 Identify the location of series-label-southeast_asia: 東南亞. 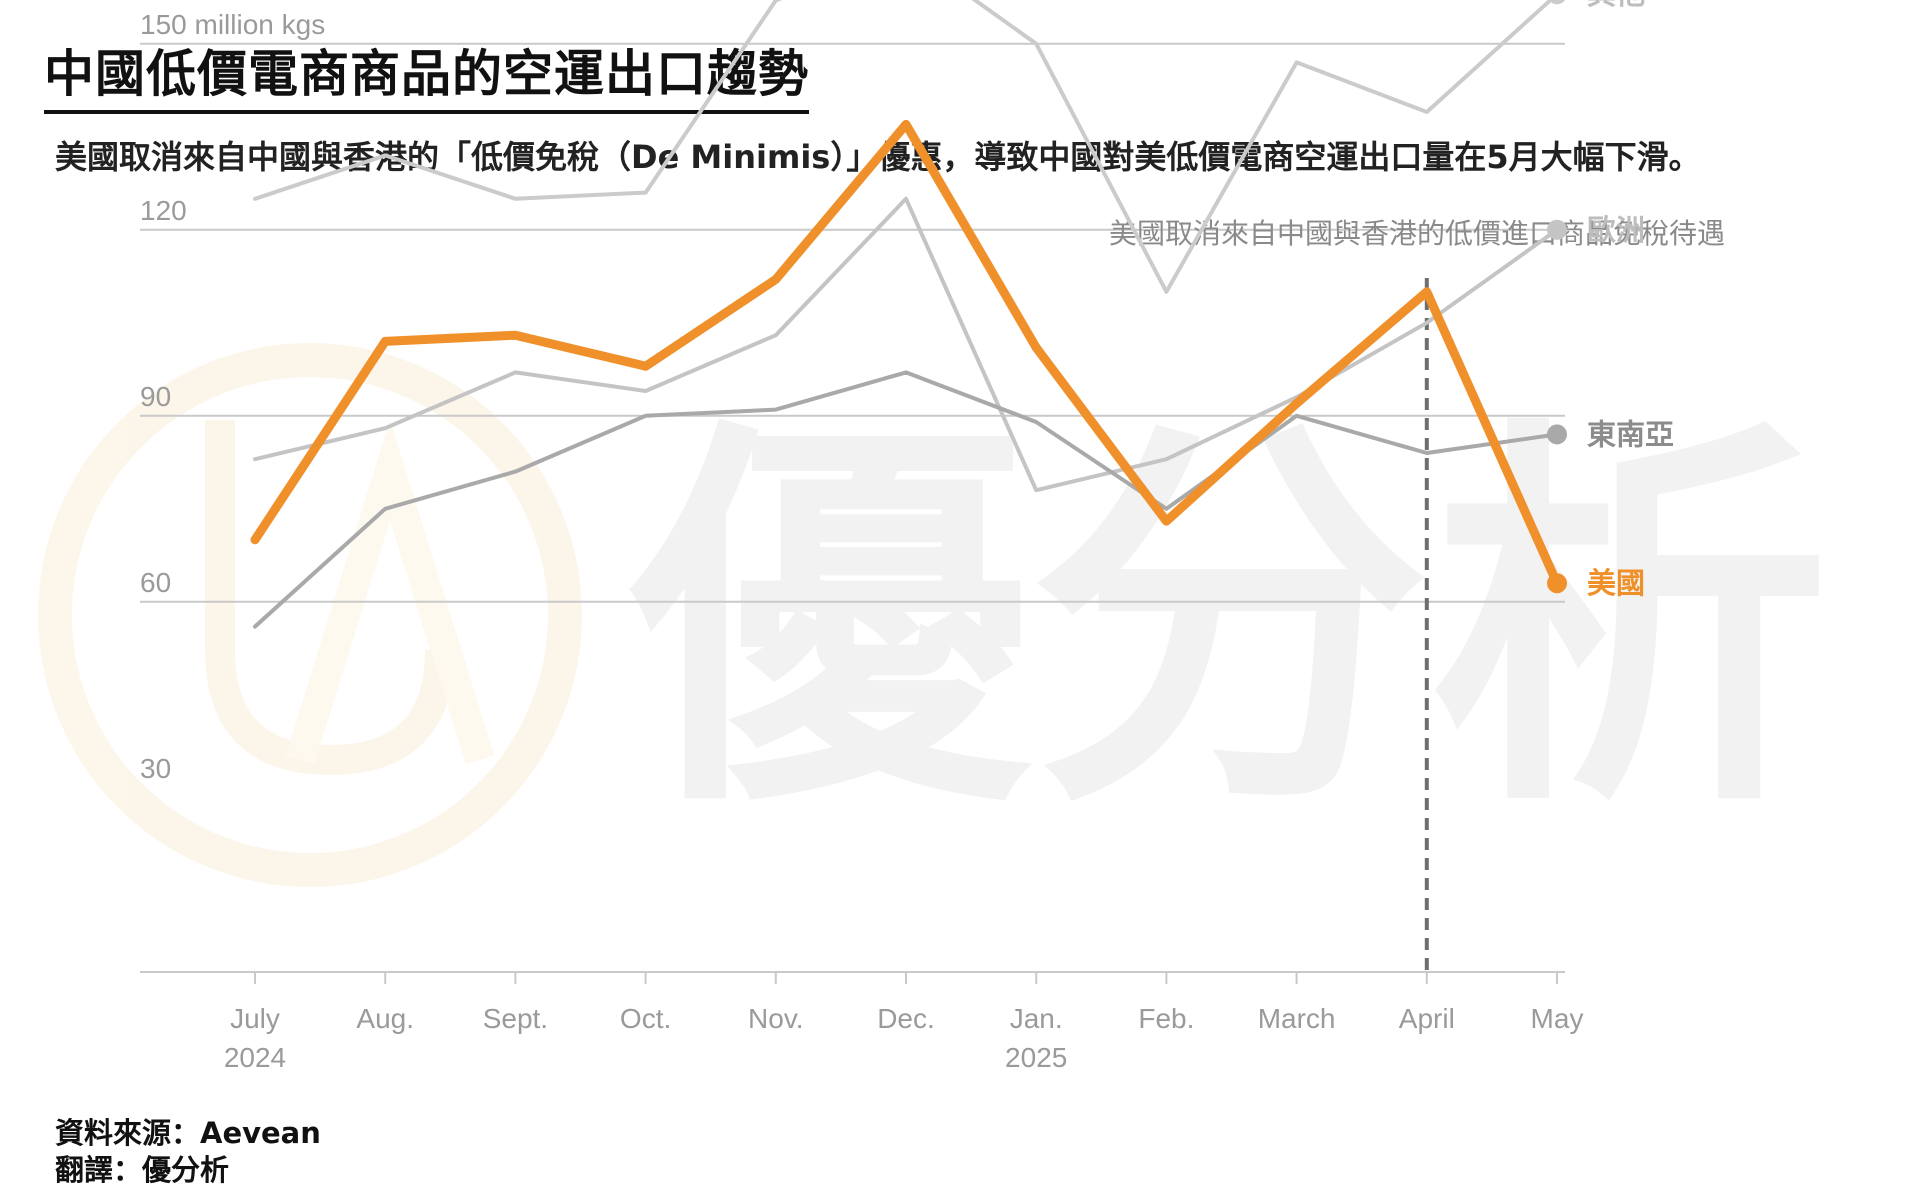
(1630, 434).